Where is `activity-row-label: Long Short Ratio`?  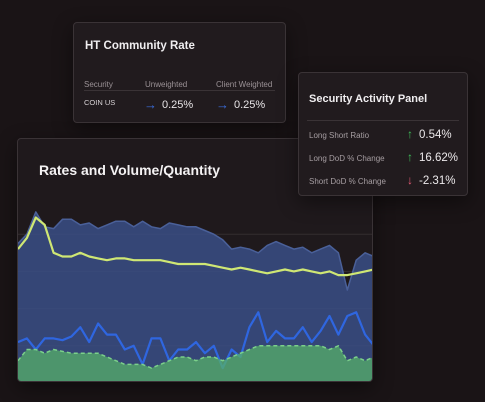 activity-row-label: Long Short Ratio is located at coordinates (339, 135).